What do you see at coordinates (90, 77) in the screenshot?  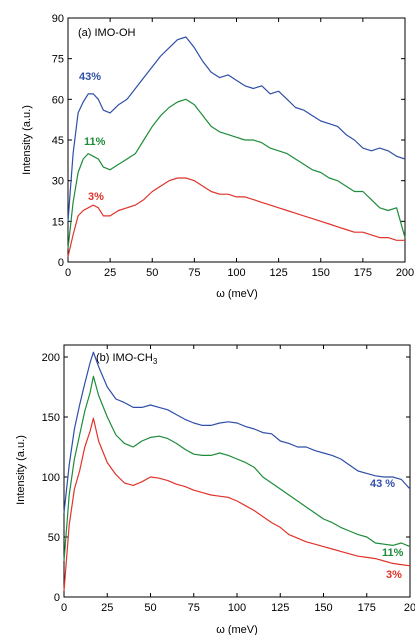 I see `panel-a-series-label: 43%` at bounding box center [90, 77].